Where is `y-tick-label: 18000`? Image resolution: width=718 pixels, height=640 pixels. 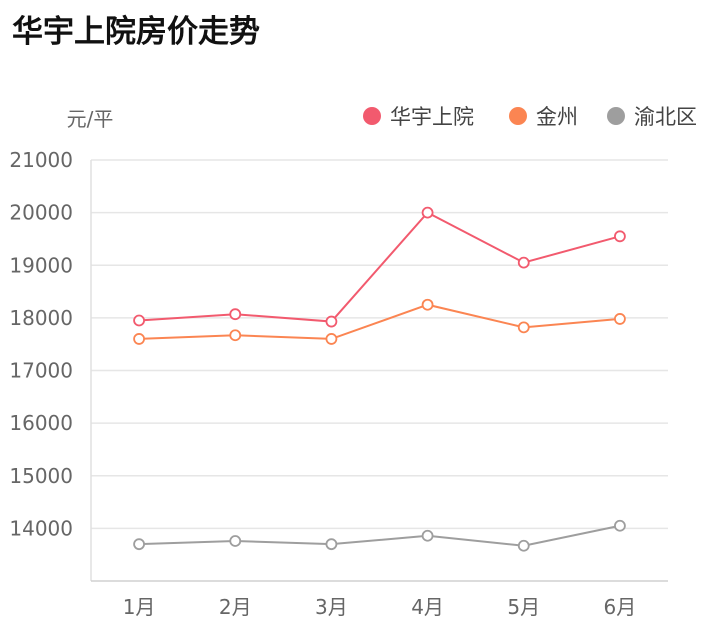
y-tick-label: 18000 is located at coordinates (41, 318).